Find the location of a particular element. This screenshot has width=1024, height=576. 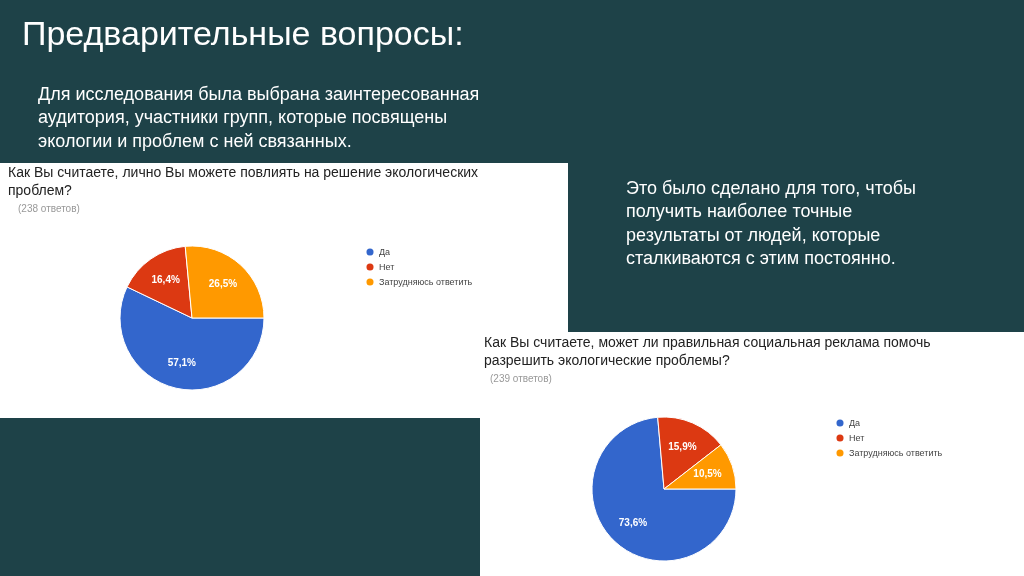

data-label: 73,6% is located at coordinates (633, 522).